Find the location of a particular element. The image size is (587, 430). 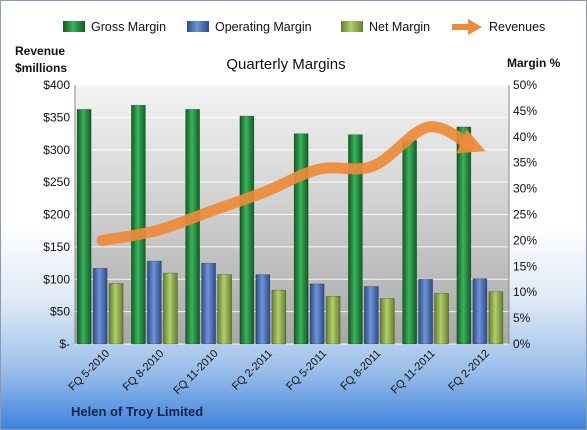

legend-label-revenues: Revenues is located at coordinates (517, 27).